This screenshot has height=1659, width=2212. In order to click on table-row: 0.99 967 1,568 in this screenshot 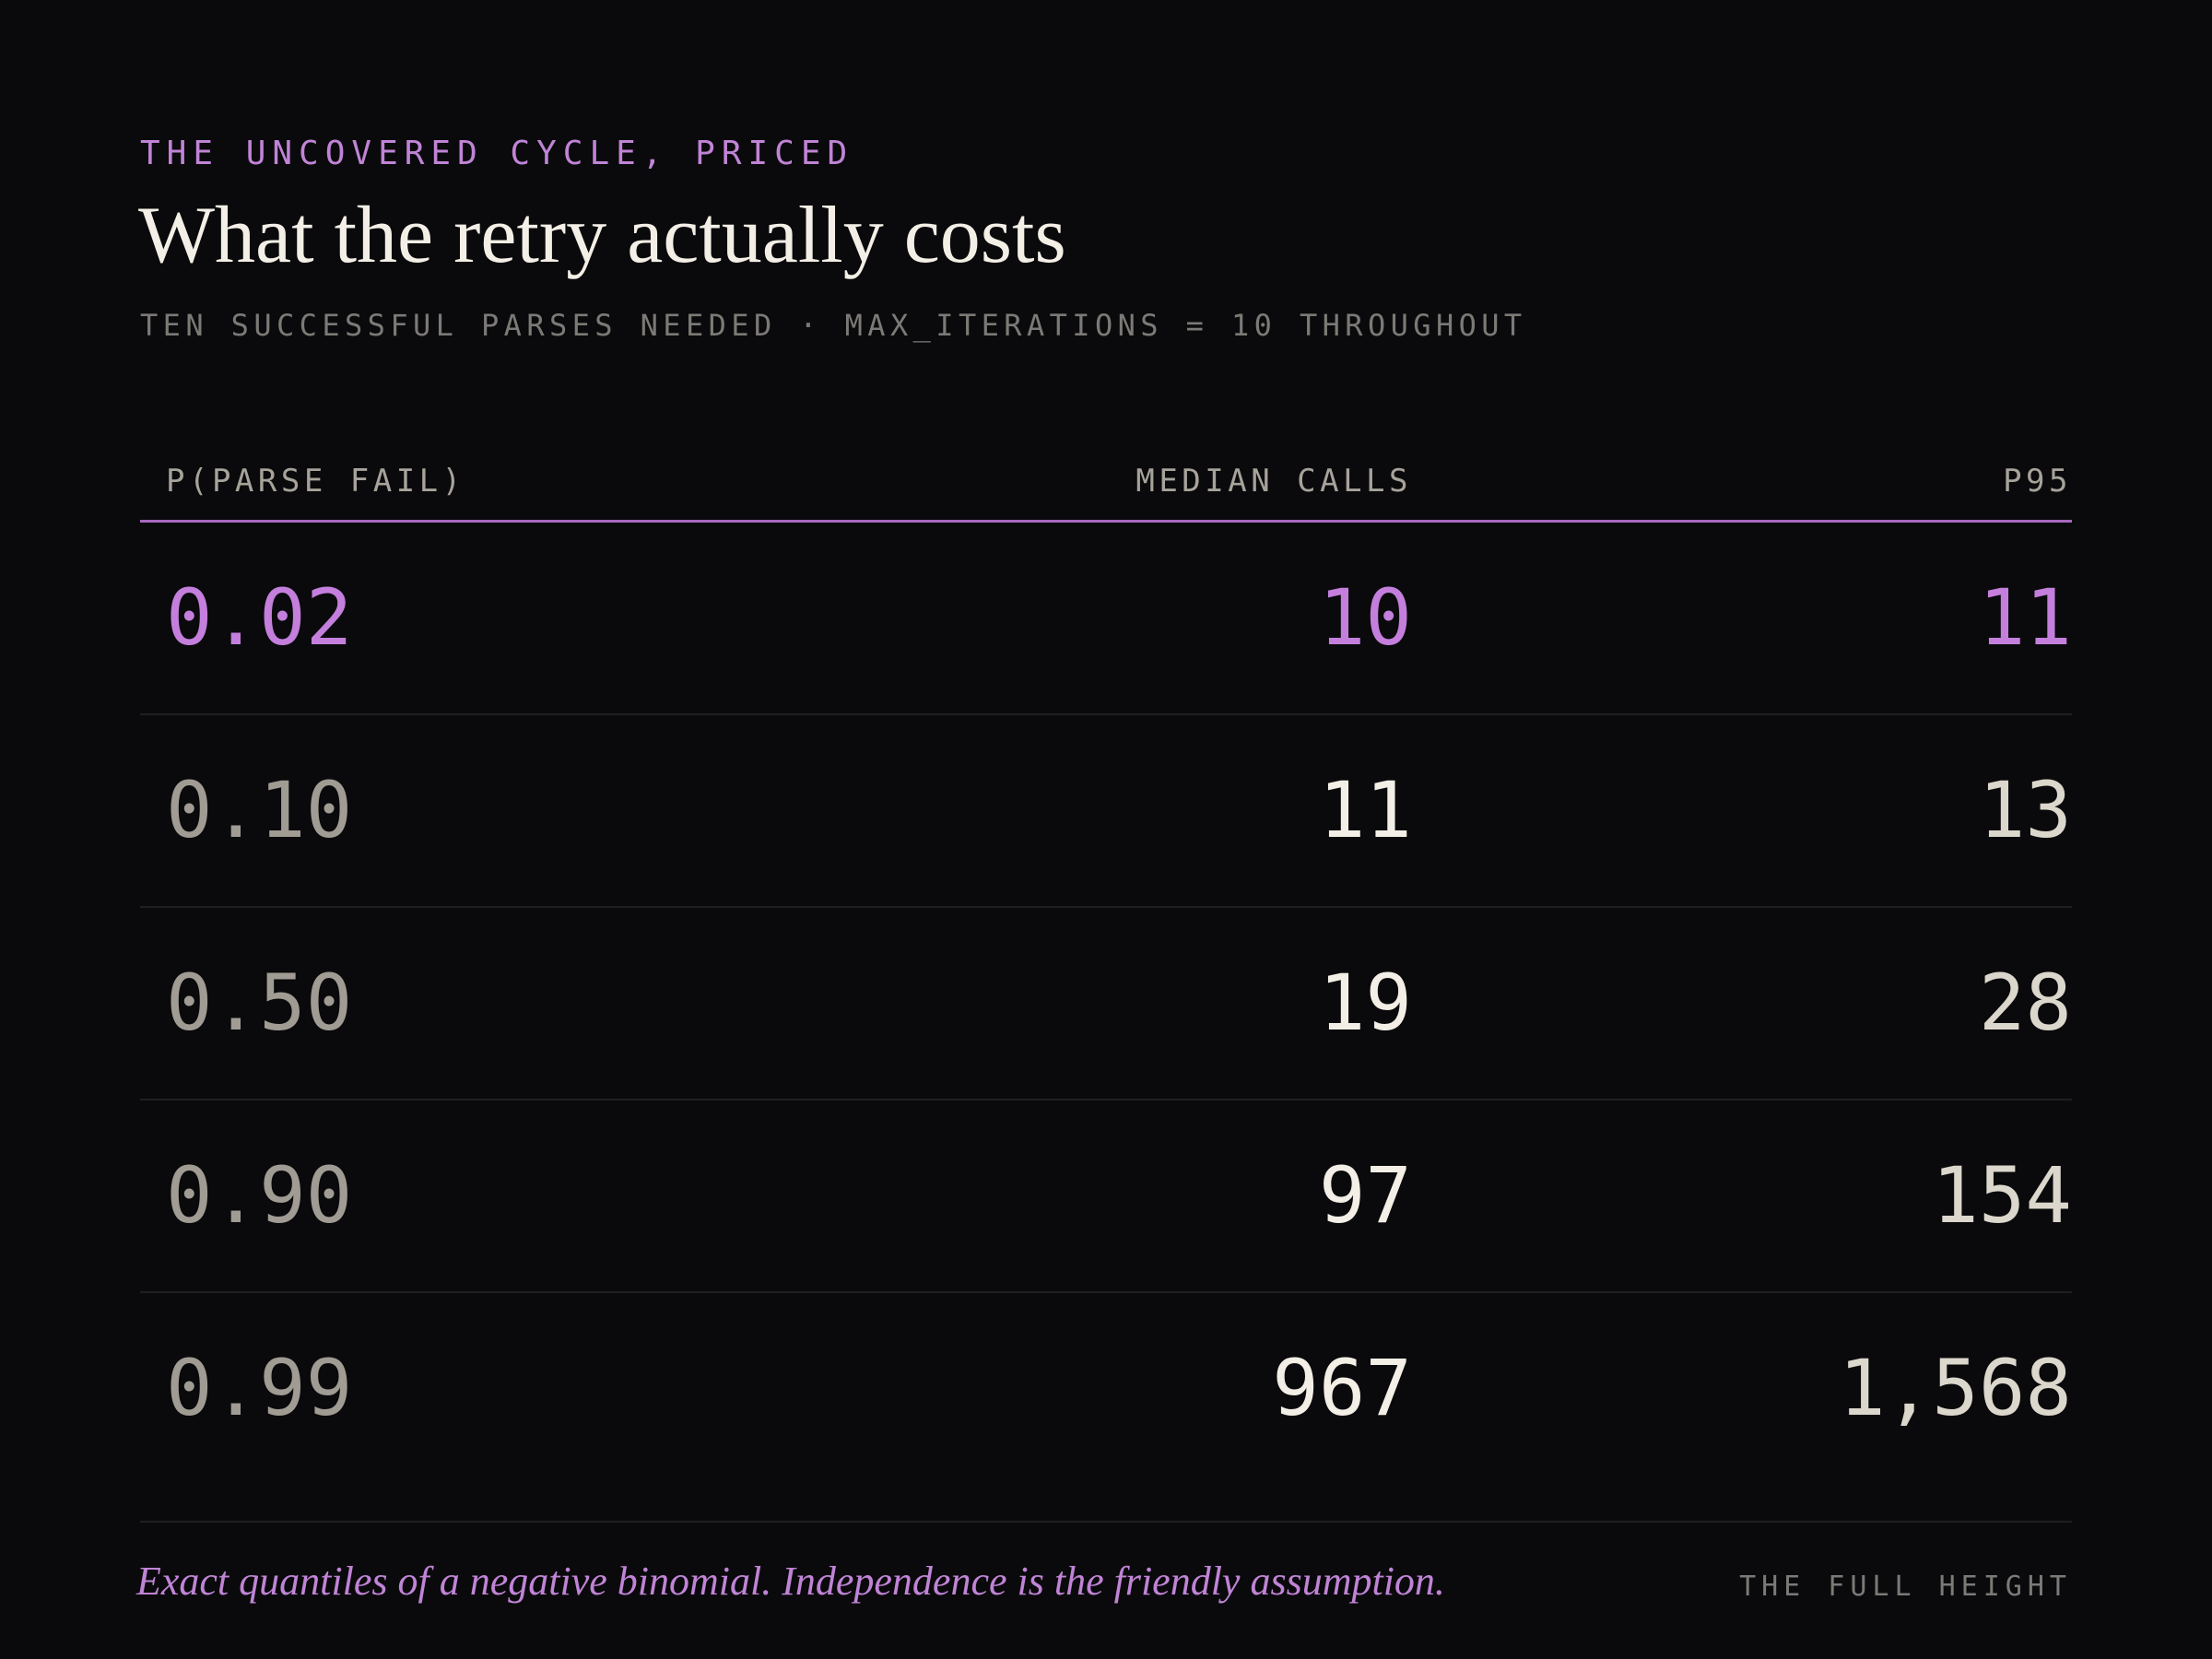, I will do `click(1106, 1388)`.